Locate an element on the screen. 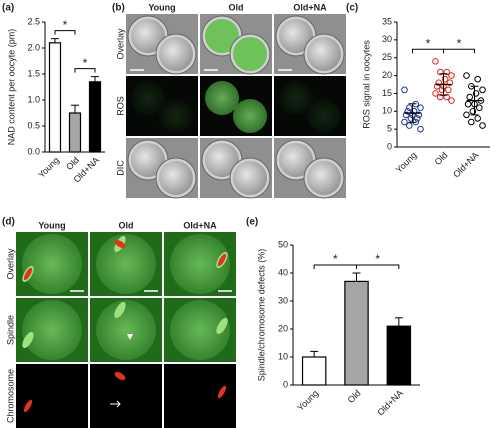 This screenshot has width=500, height=428. y-axis-label: NAD content per oocyte (pm) is located at coordinates (11, 87).